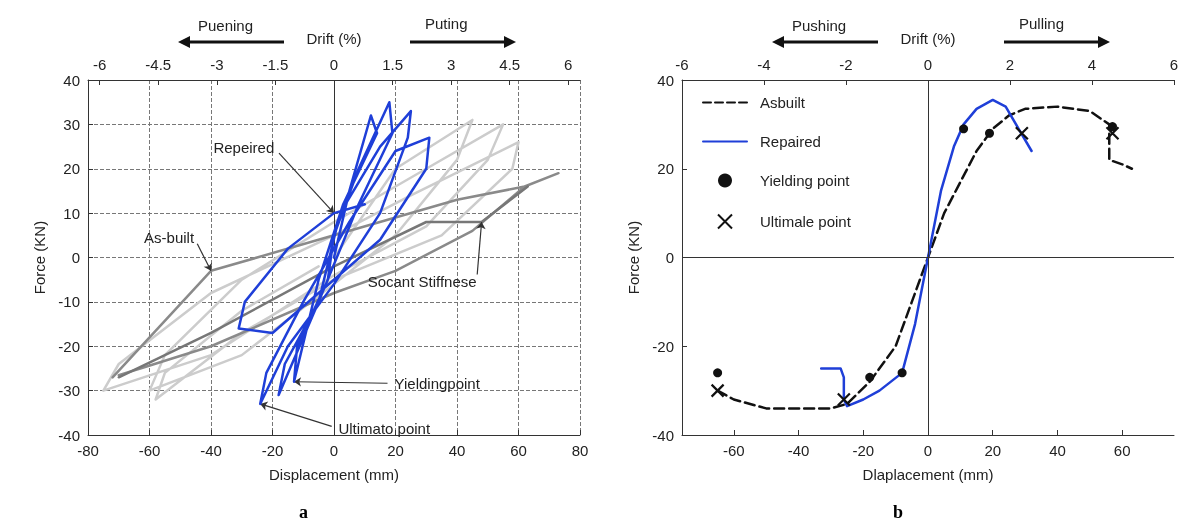 The width and height of the screenshot is (1203, 531). I want to click on x-tick-label: 80, so click(580, 450).